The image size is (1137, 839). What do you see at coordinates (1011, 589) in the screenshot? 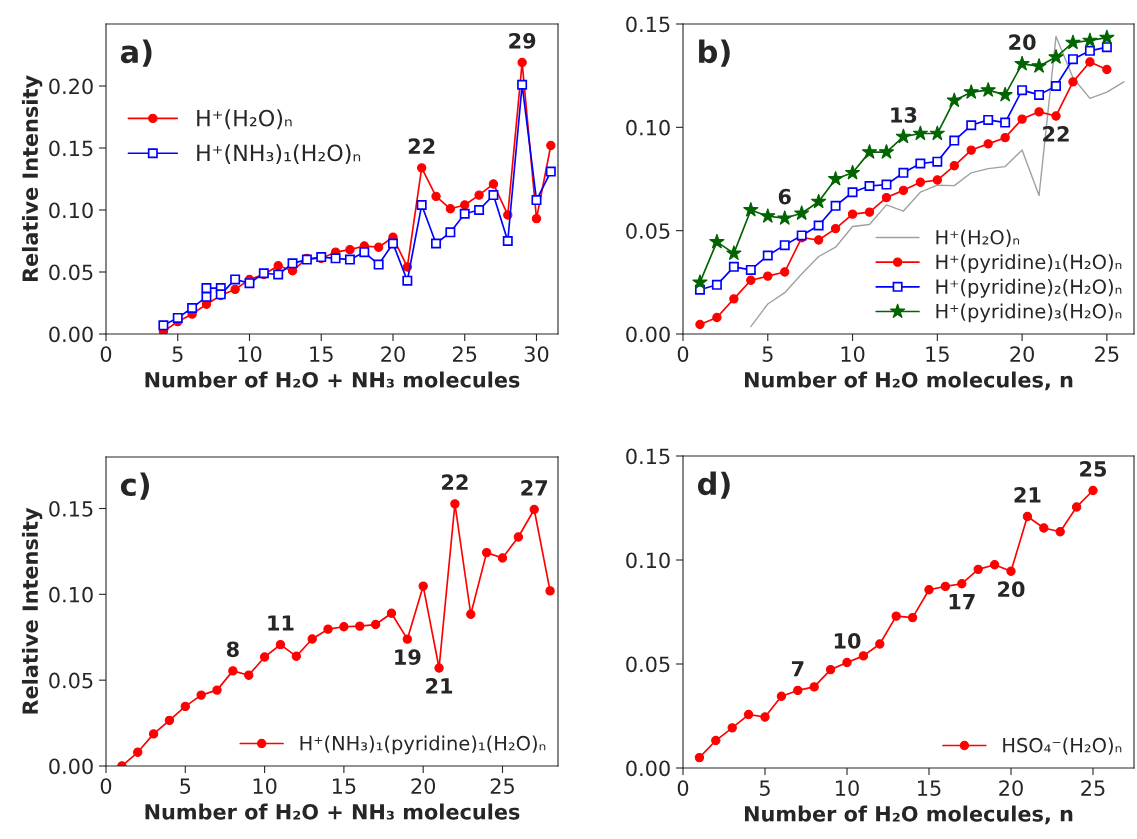
I see `annotation: 20` at bounding box center [1011, 589].